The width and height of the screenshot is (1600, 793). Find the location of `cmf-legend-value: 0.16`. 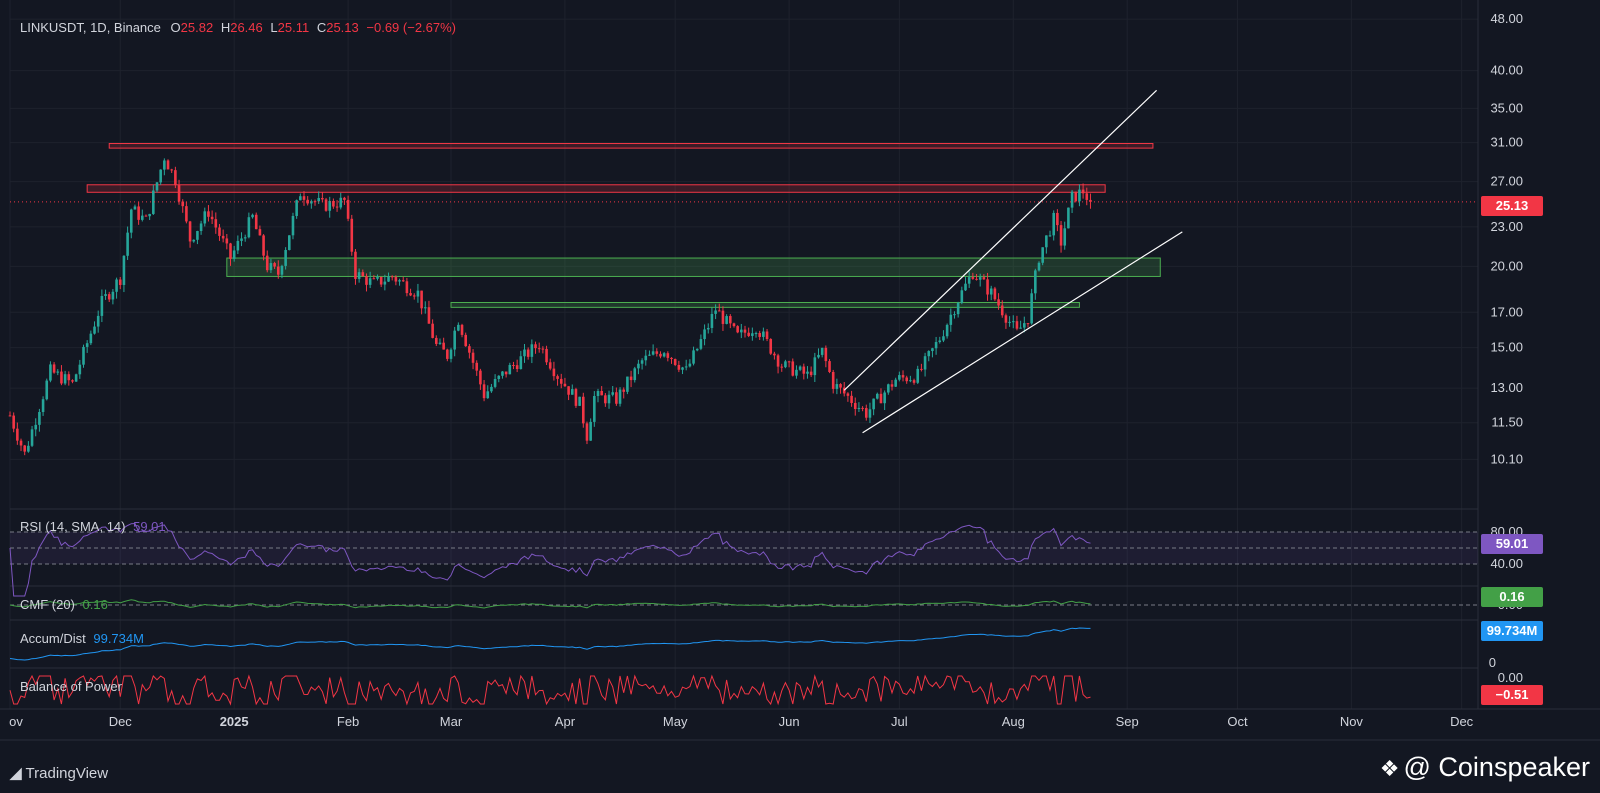

cmf-legend-value: 0.16 is located at coordinates (95, 604).